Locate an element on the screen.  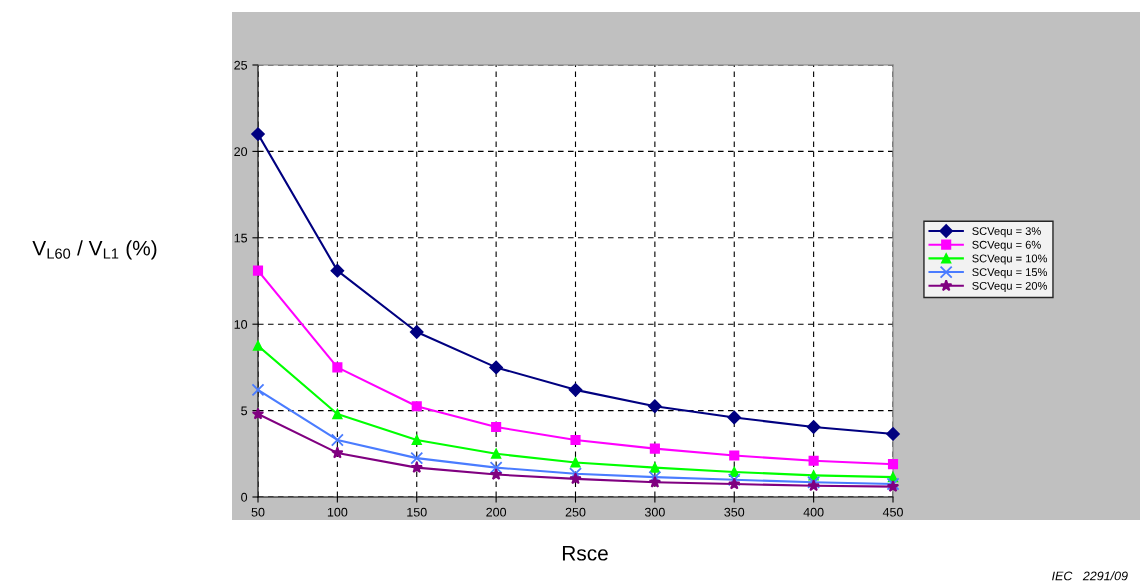
legend-label: SCVequ = 3% is located at coordinates (1006, 232).